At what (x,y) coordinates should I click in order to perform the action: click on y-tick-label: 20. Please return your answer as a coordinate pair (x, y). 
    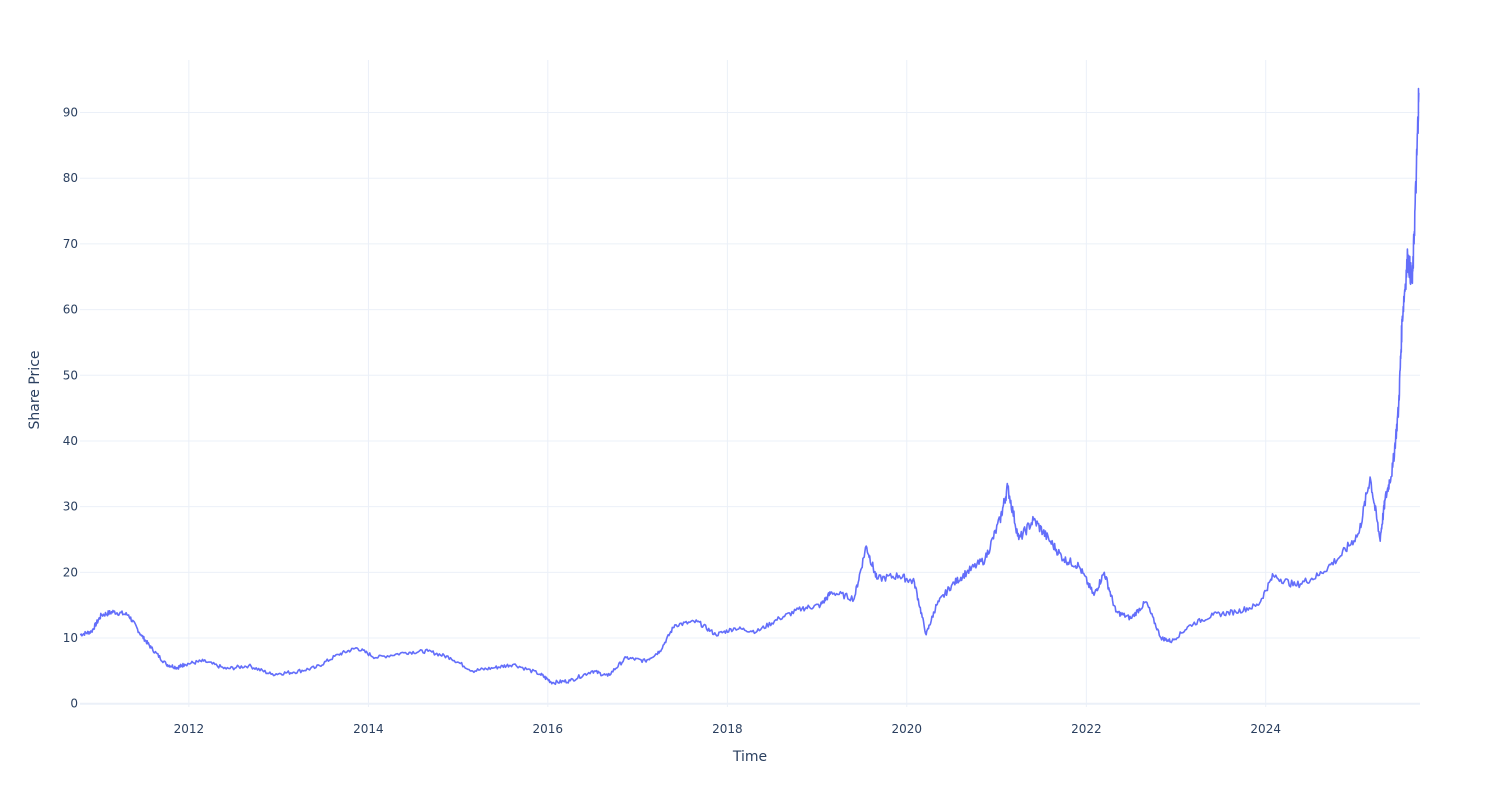
    Looking at the image, I should click on (70, 572).